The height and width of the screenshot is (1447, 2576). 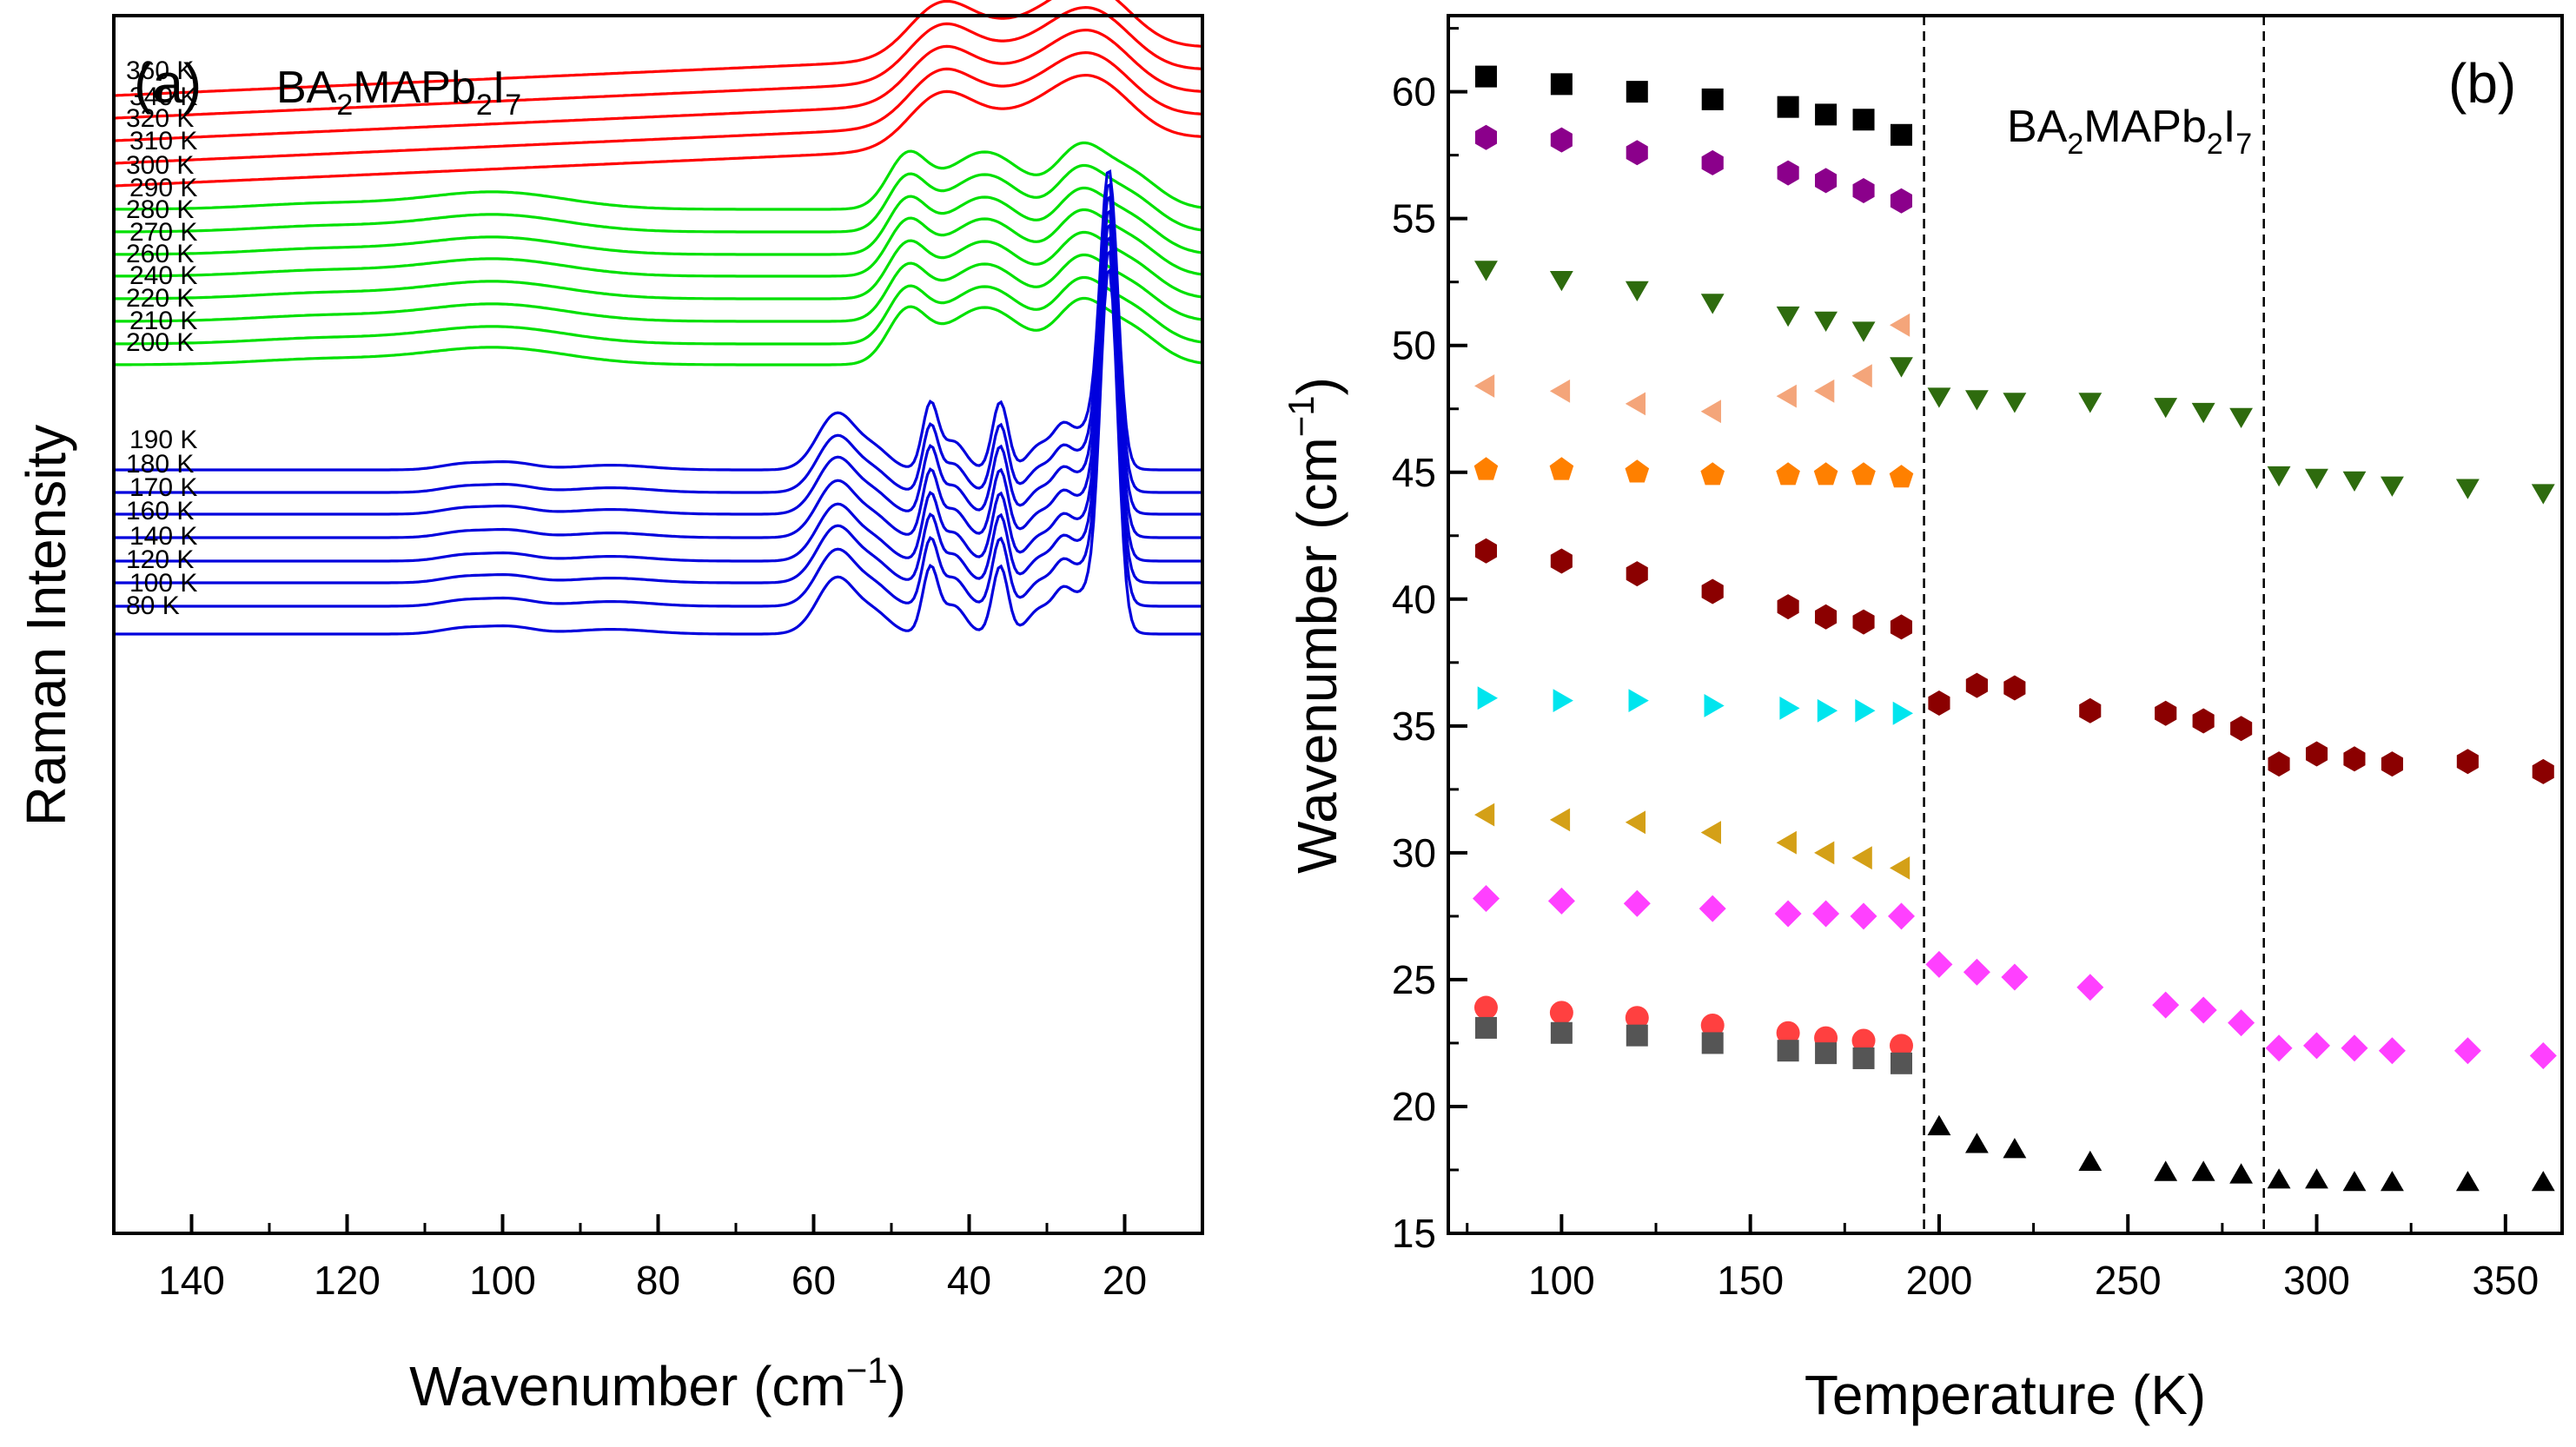 I want to click on x-tick-label: 60, so click(x=813, y=1280).